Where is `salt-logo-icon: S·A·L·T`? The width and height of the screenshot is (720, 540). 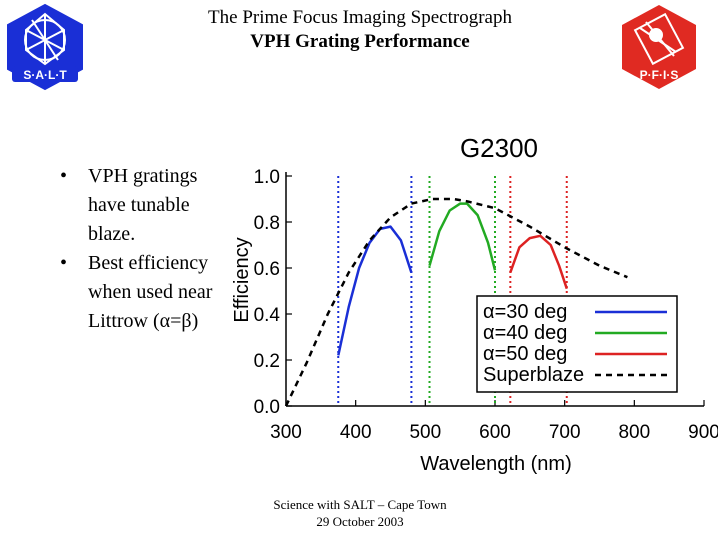 salt-logo-icon: S·A·L·T is located at coordinates (45, 47).